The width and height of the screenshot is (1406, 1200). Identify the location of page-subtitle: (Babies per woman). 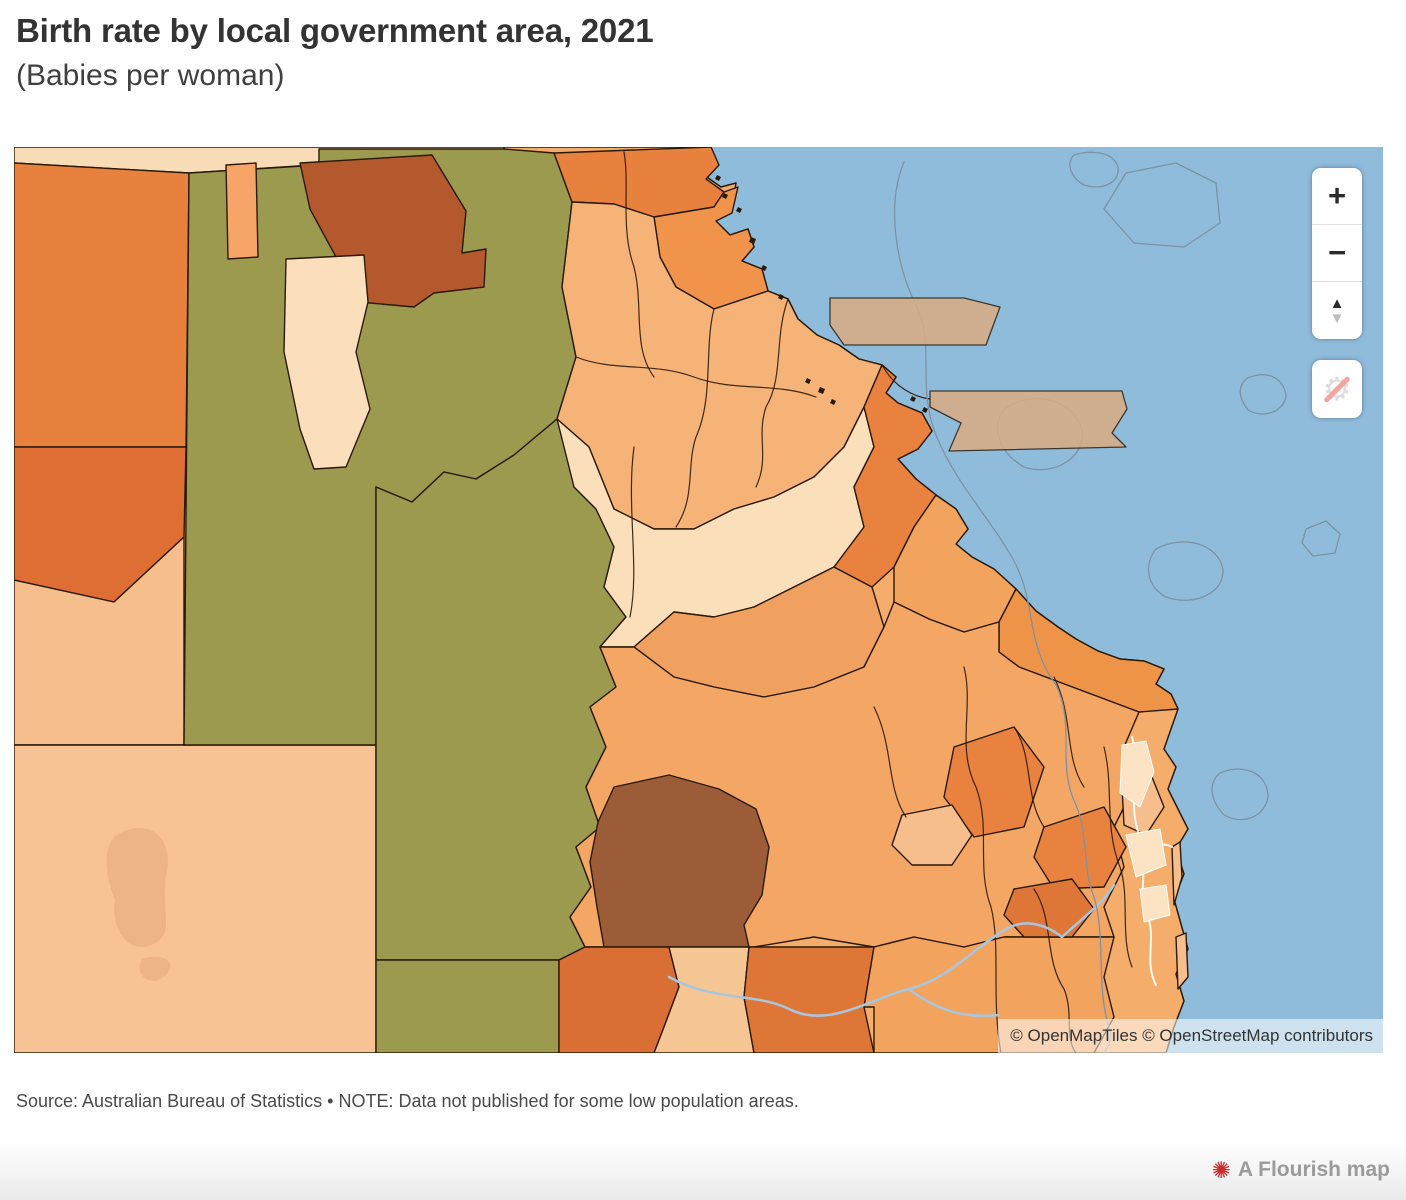
(150, 75).